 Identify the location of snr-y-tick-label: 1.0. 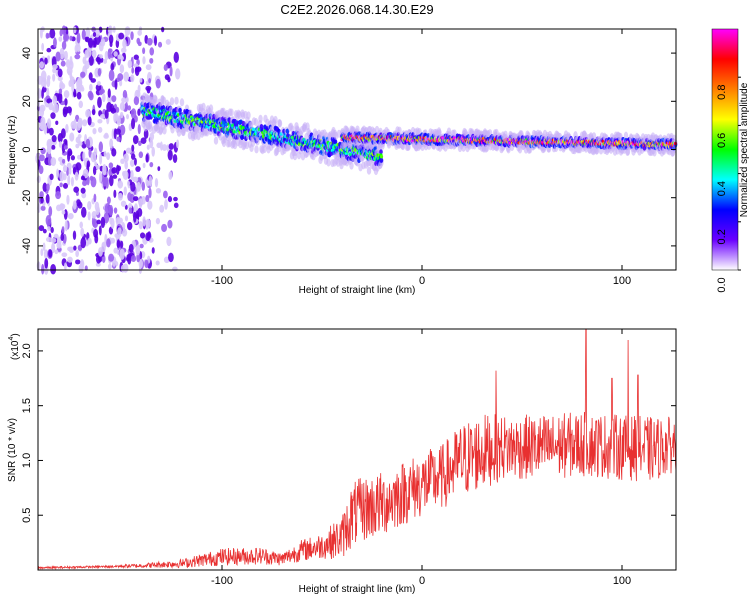
(27, 460).